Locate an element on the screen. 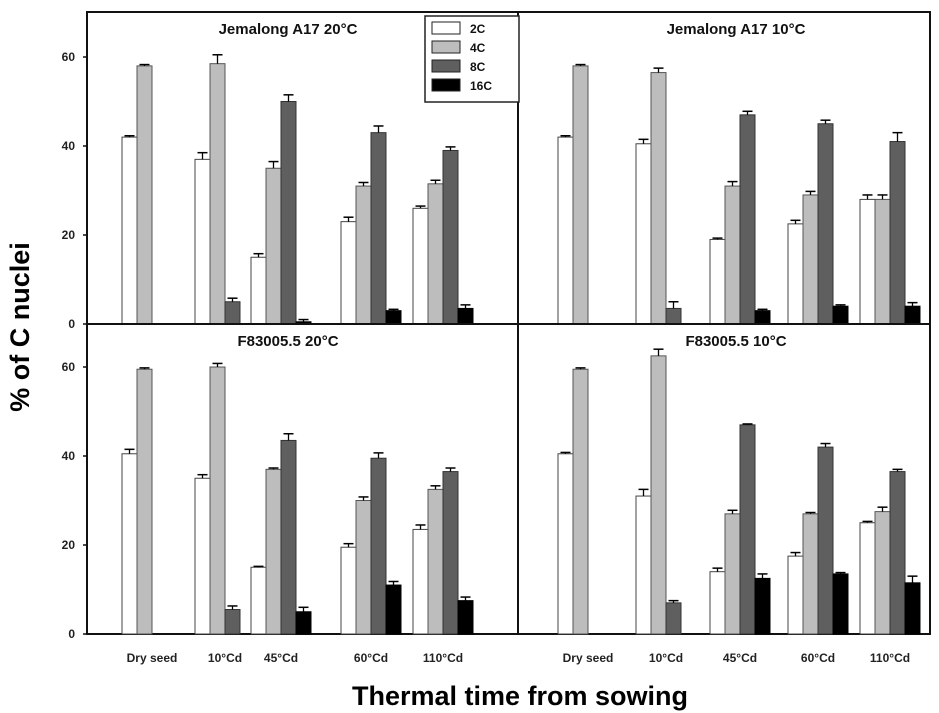 This screenshot has width=939, height=713. panel-title: F83005.5 10°C is located at coordinates (735, 341).